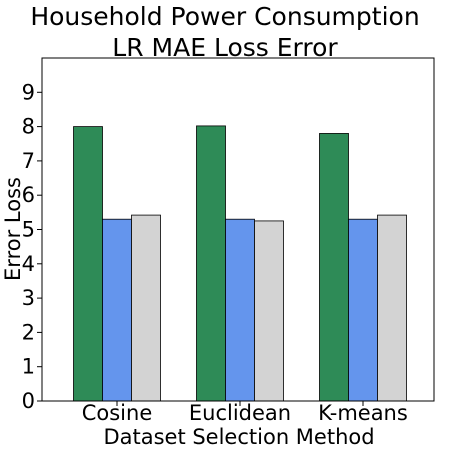 The width and height of the screenshot is (449, 451). Describe the element at coordinates (28, 401) in the screenshot. I see `y-tick-label: 0` at that location.